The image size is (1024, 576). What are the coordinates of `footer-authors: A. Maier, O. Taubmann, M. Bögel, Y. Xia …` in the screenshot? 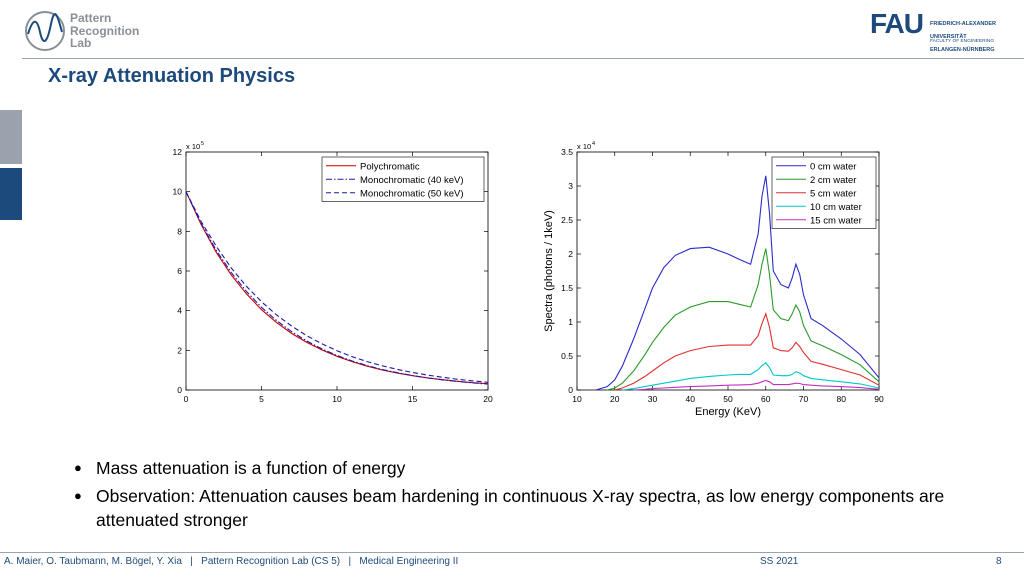 It's located at (231, 561).